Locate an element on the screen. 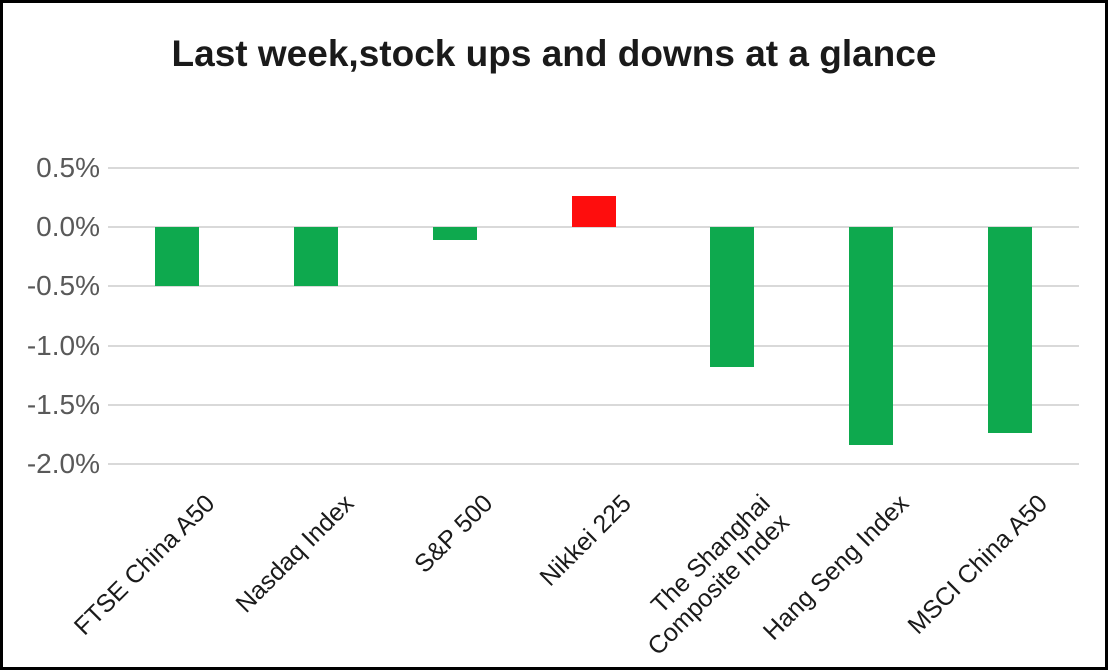  gridline--1.0% is located at coordinates (593, 345).